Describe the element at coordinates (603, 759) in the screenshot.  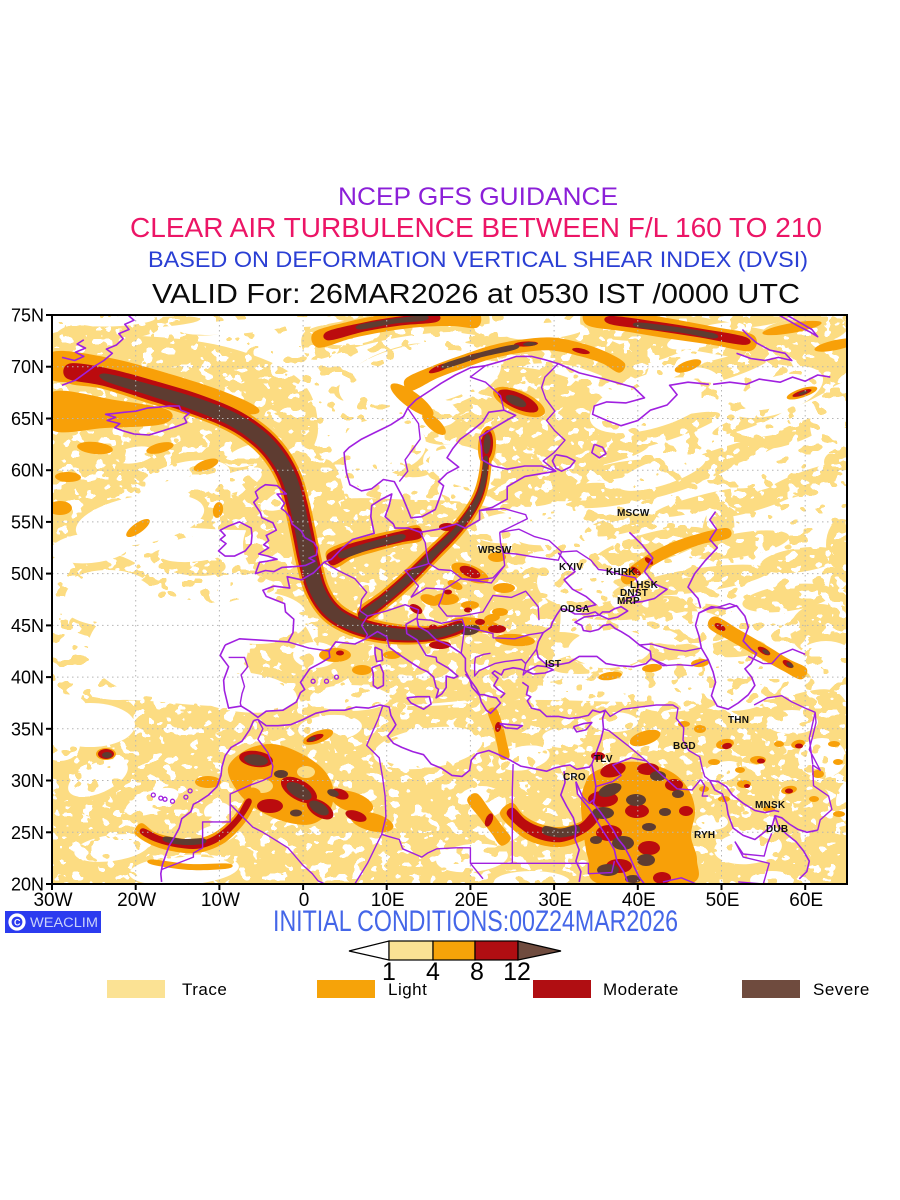
I see `svg-text: TLV` at that location.